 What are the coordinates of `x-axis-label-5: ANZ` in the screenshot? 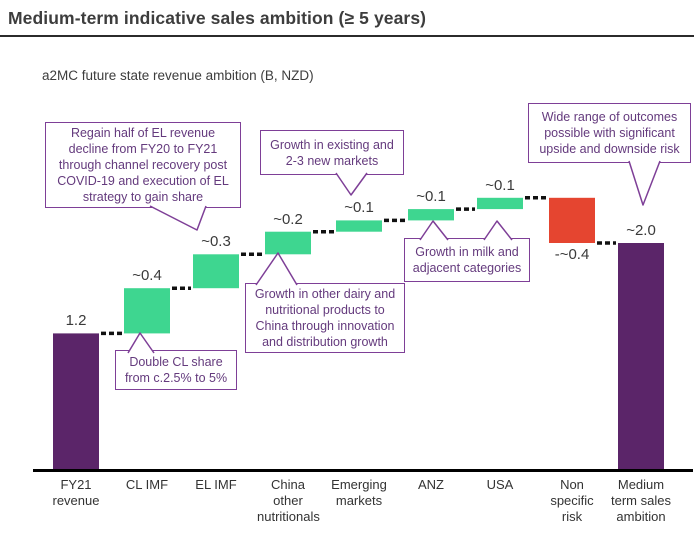 It's located at (431, 484).